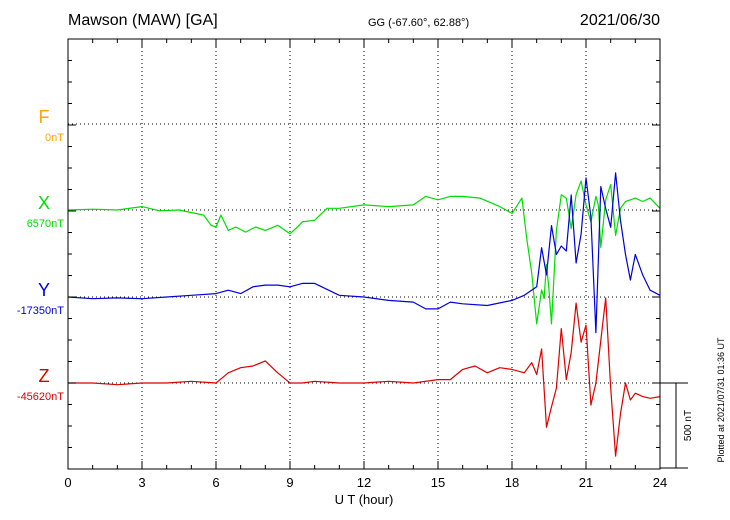 The height and width of the screenshot is (520, 730). I want to click on component-baseline-z: -45620nT, so click(40, 397).